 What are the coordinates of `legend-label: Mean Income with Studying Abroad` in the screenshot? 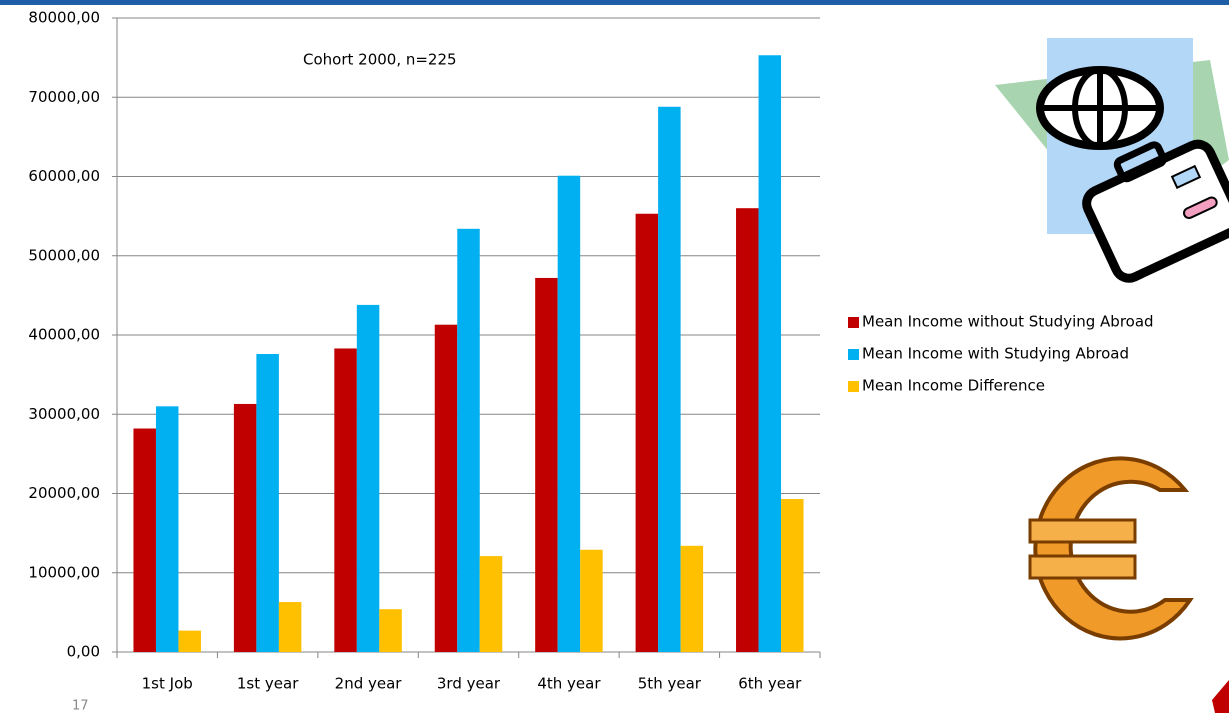 It's located at (995, 354).